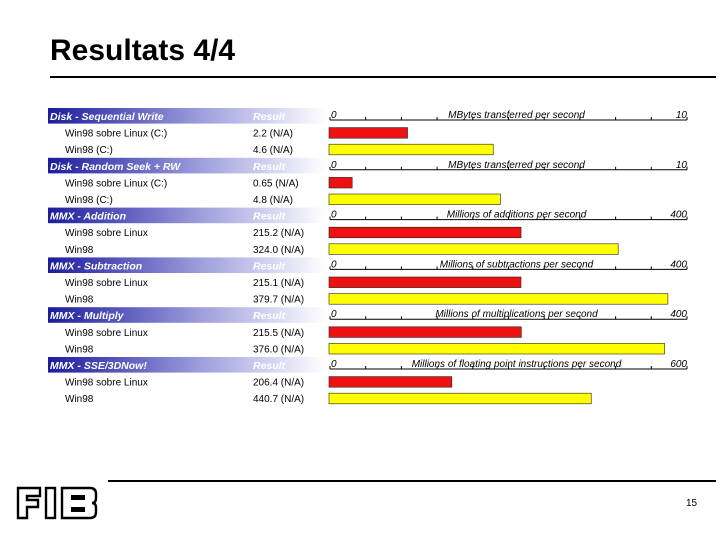 This screenshot has width=720, height=540. Describe the element at coordinates (412, 481) in the screenshot. I see `footer-divider` at that location.